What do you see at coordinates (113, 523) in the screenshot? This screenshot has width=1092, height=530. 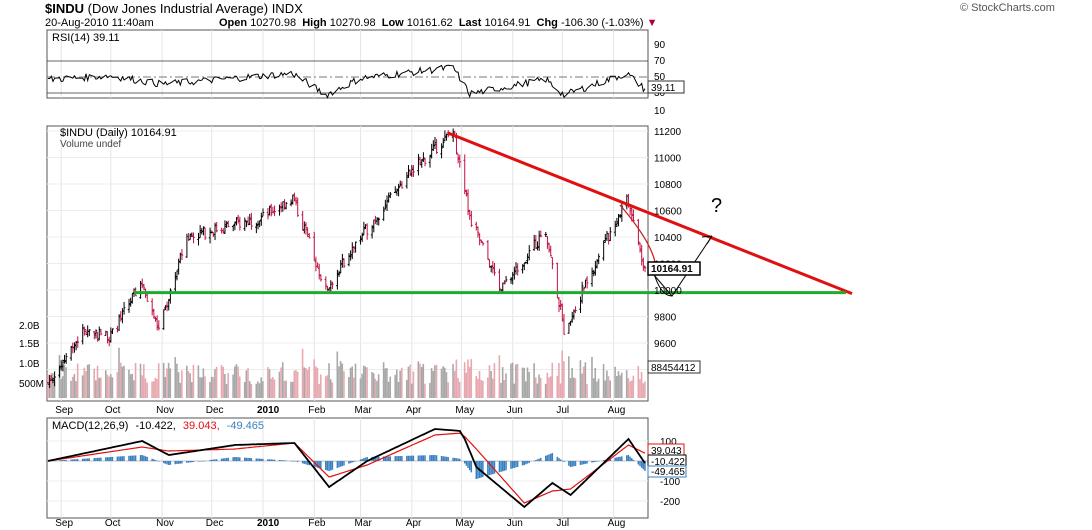 I see `month-tick-label: Oct` at bounding box center [113, 523].